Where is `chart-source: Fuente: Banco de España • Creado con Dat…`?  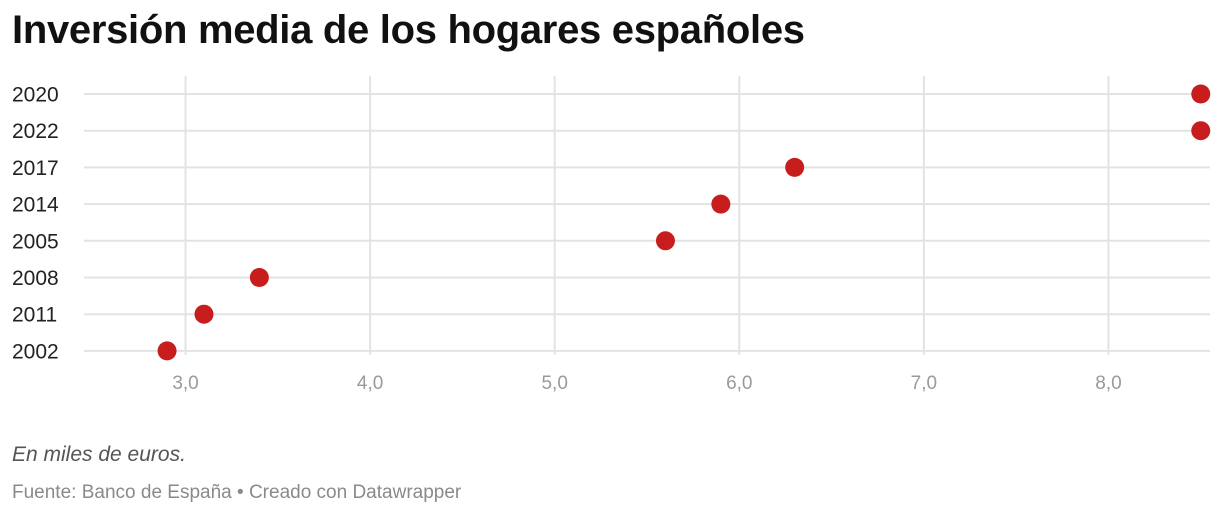 chart-source: Fuente: Banco de España • Creado con Dat… is located at coordinates (236, 493).